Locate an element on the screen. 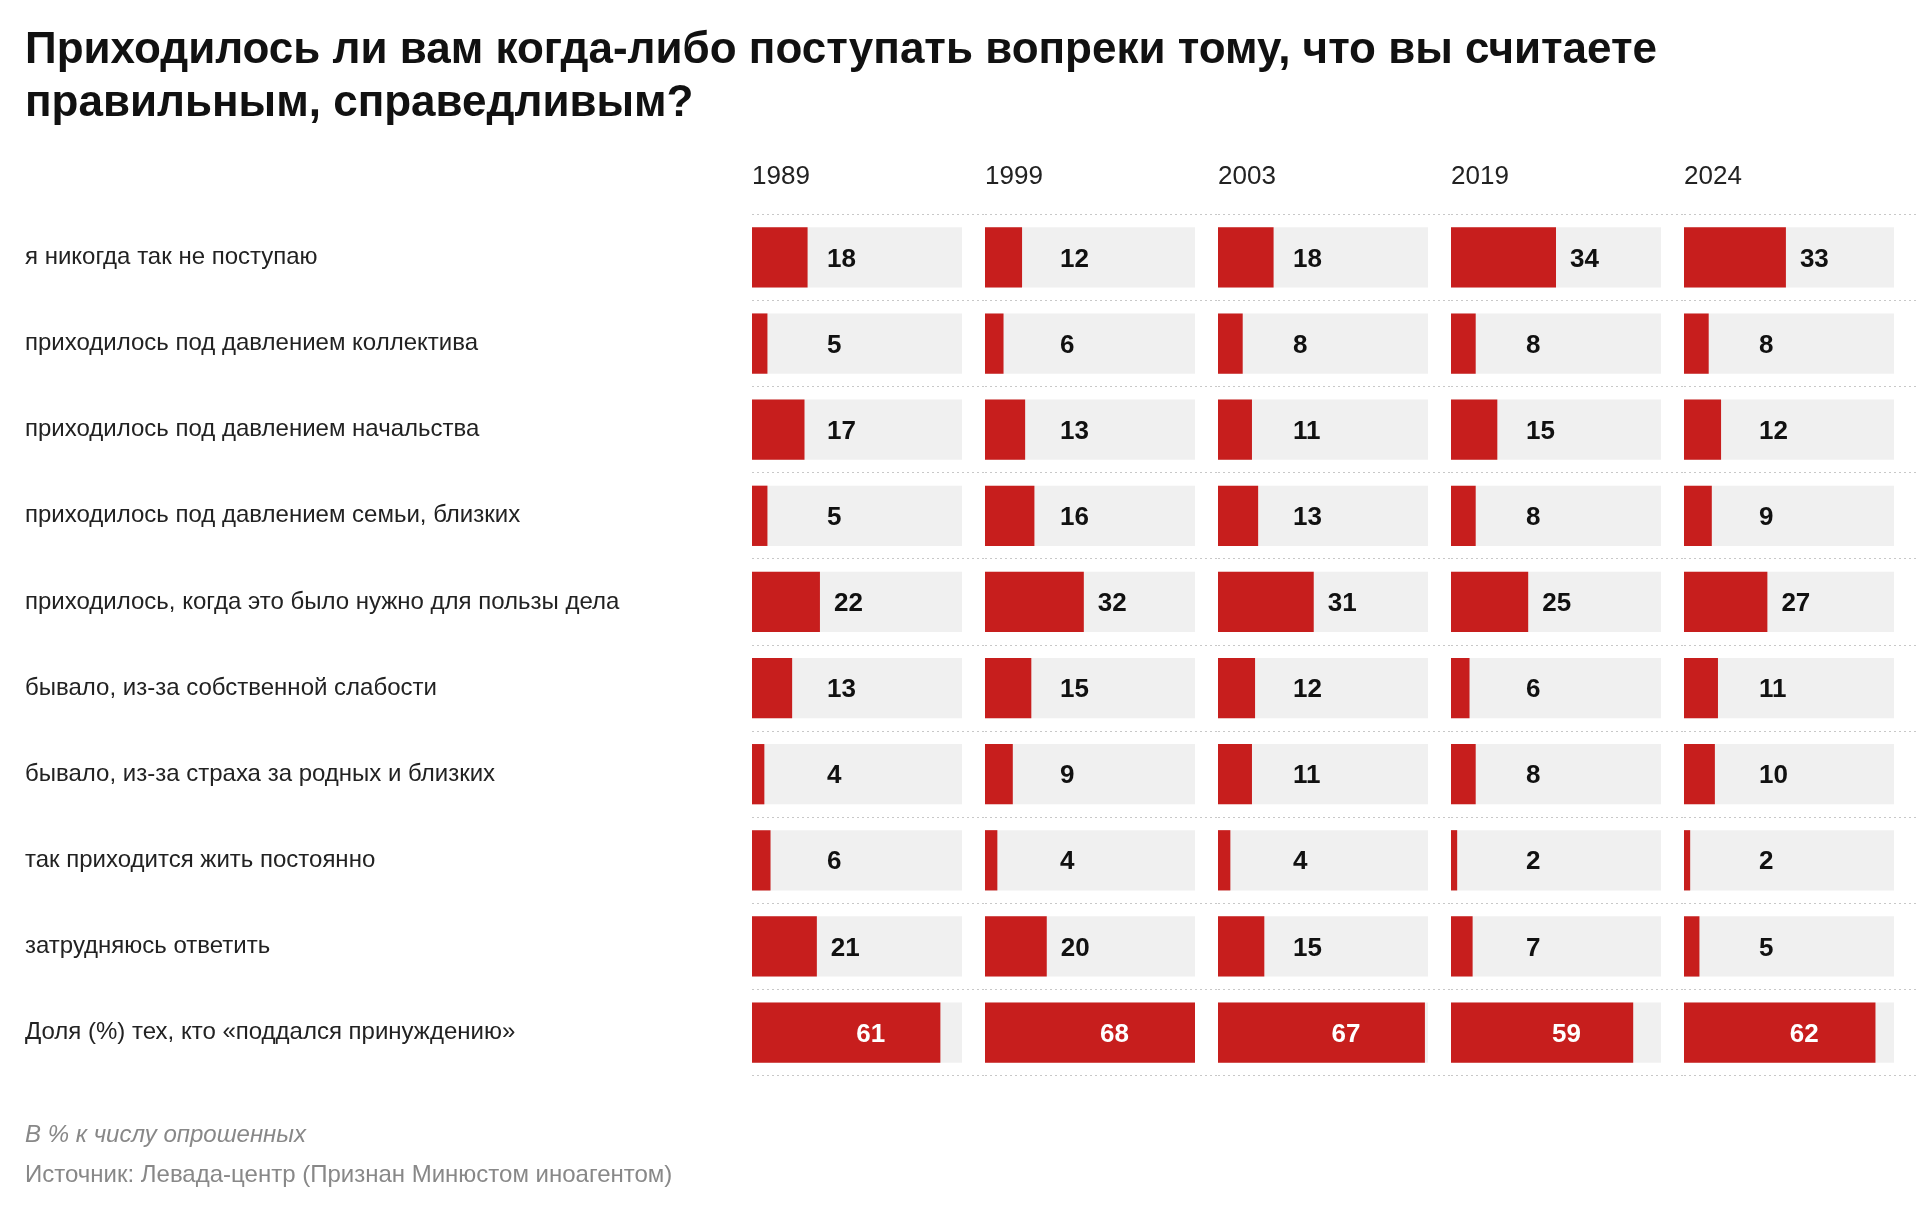  data-label: 31 is located at coordinates (1342, 602).